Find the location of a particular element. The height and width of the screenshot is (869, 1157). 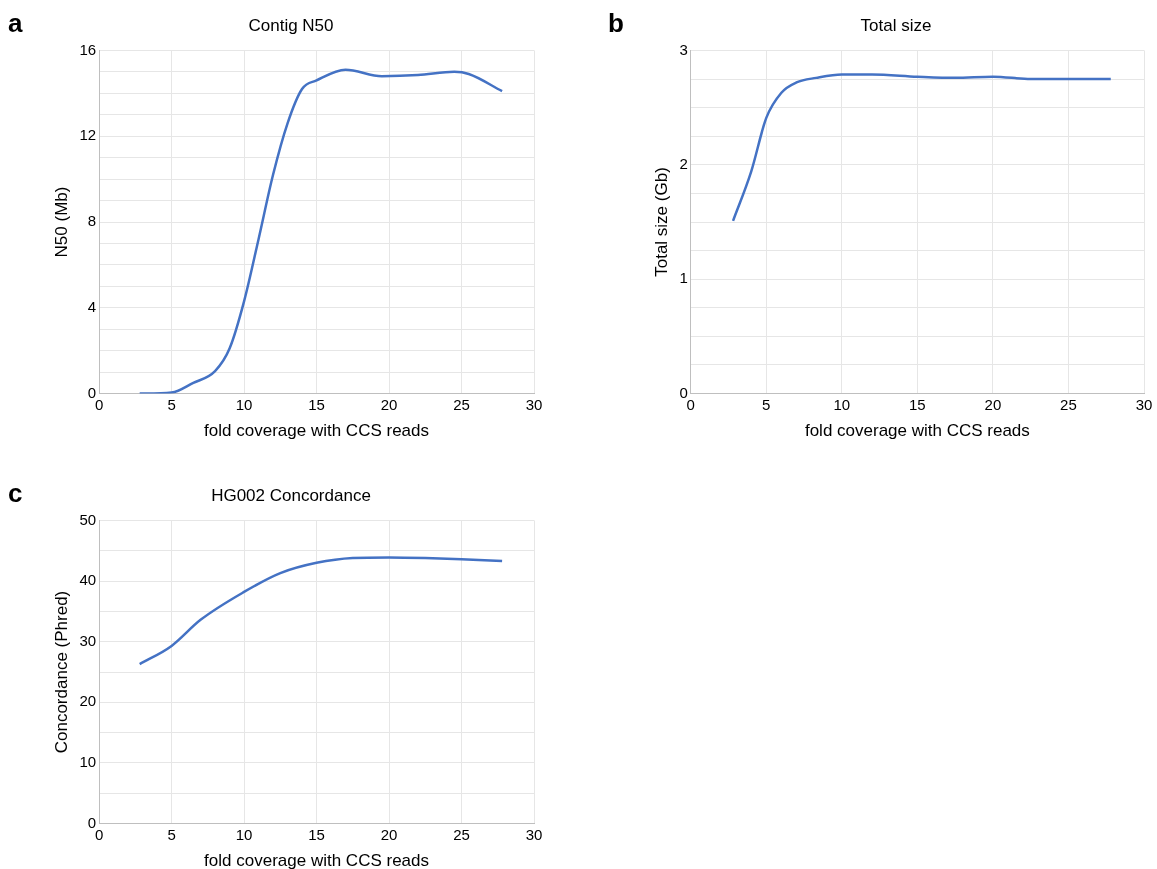

y-axis-title: Concordance (Phred) is located at coordinates (61, 672).